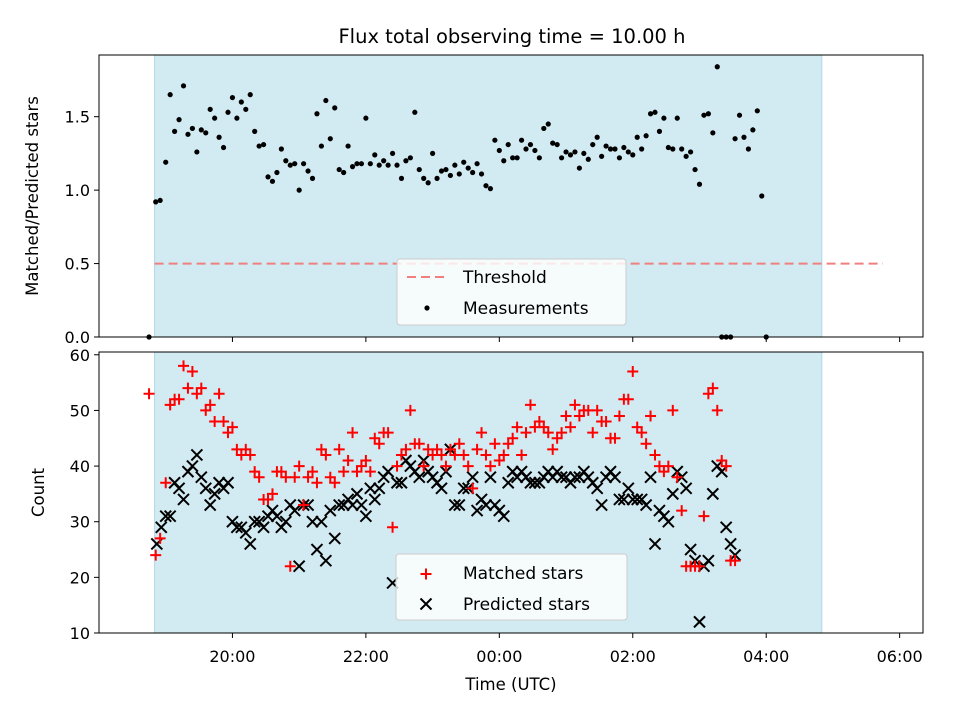 The height and width of the screenshot is (720, 960). I want to click on x-tick-label: 00:00, so click(499, 656).